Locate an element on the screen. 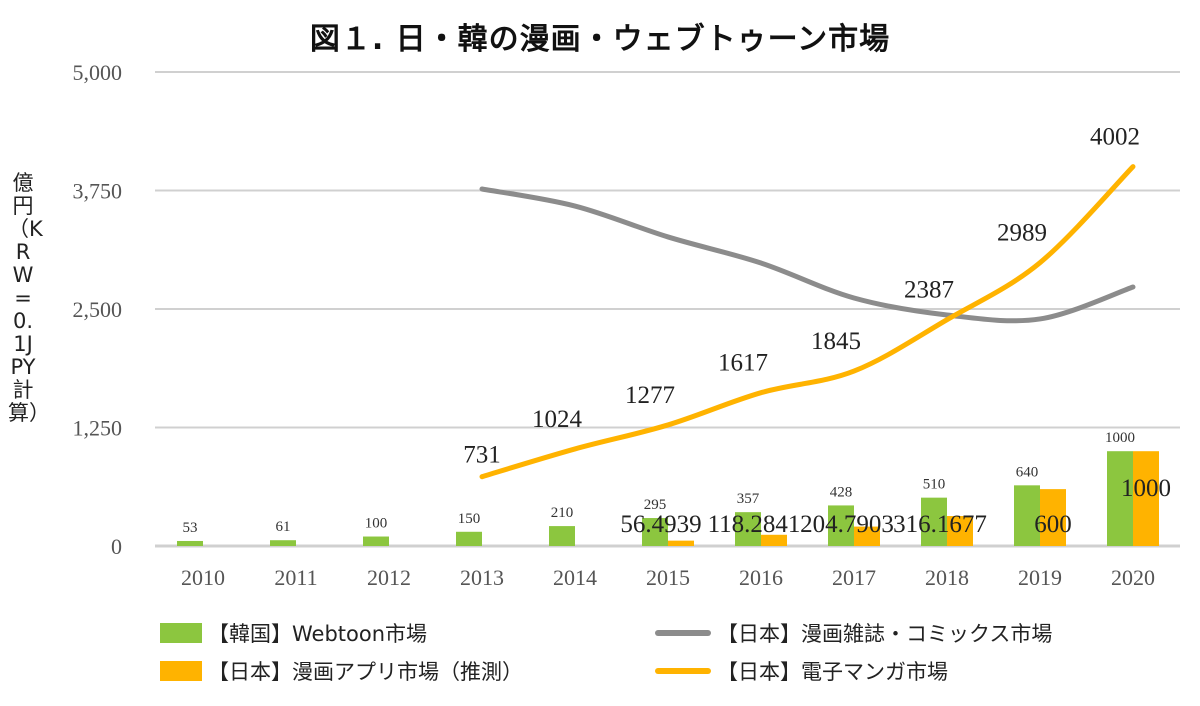 Image resolution: width=1200 pixels, height=706 pixels. line-data-label: 1617 is located at coordinates (743, 363).